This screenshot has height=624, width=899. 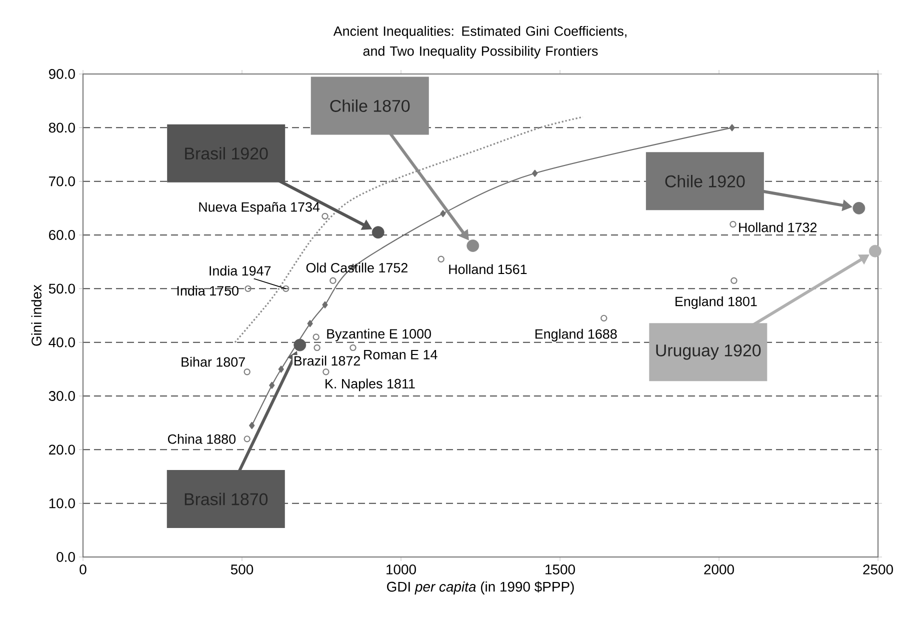 I want to click on y-tick-label: 40.0, so click(x=61, y=342).